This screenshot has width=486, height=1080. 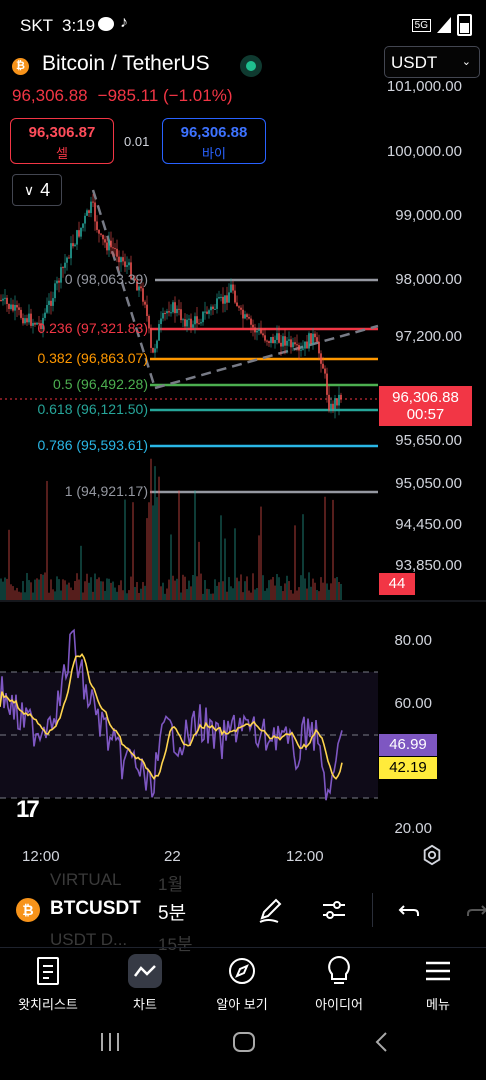 I want to click on symbol-name: Bitcoin / TetherUS, so click(x=126, y=63).